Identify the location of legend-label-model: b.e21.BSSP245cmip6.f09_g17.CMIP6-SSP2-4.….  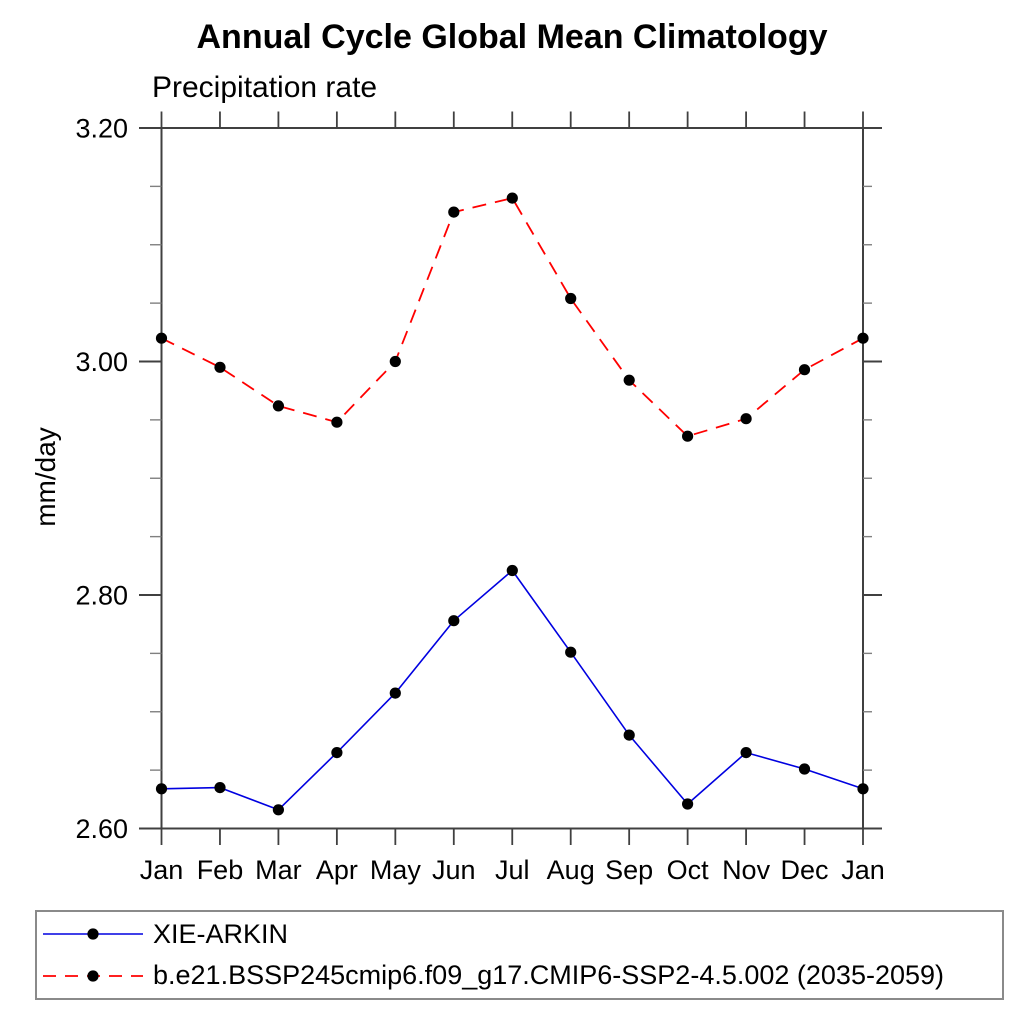
(549, 975).